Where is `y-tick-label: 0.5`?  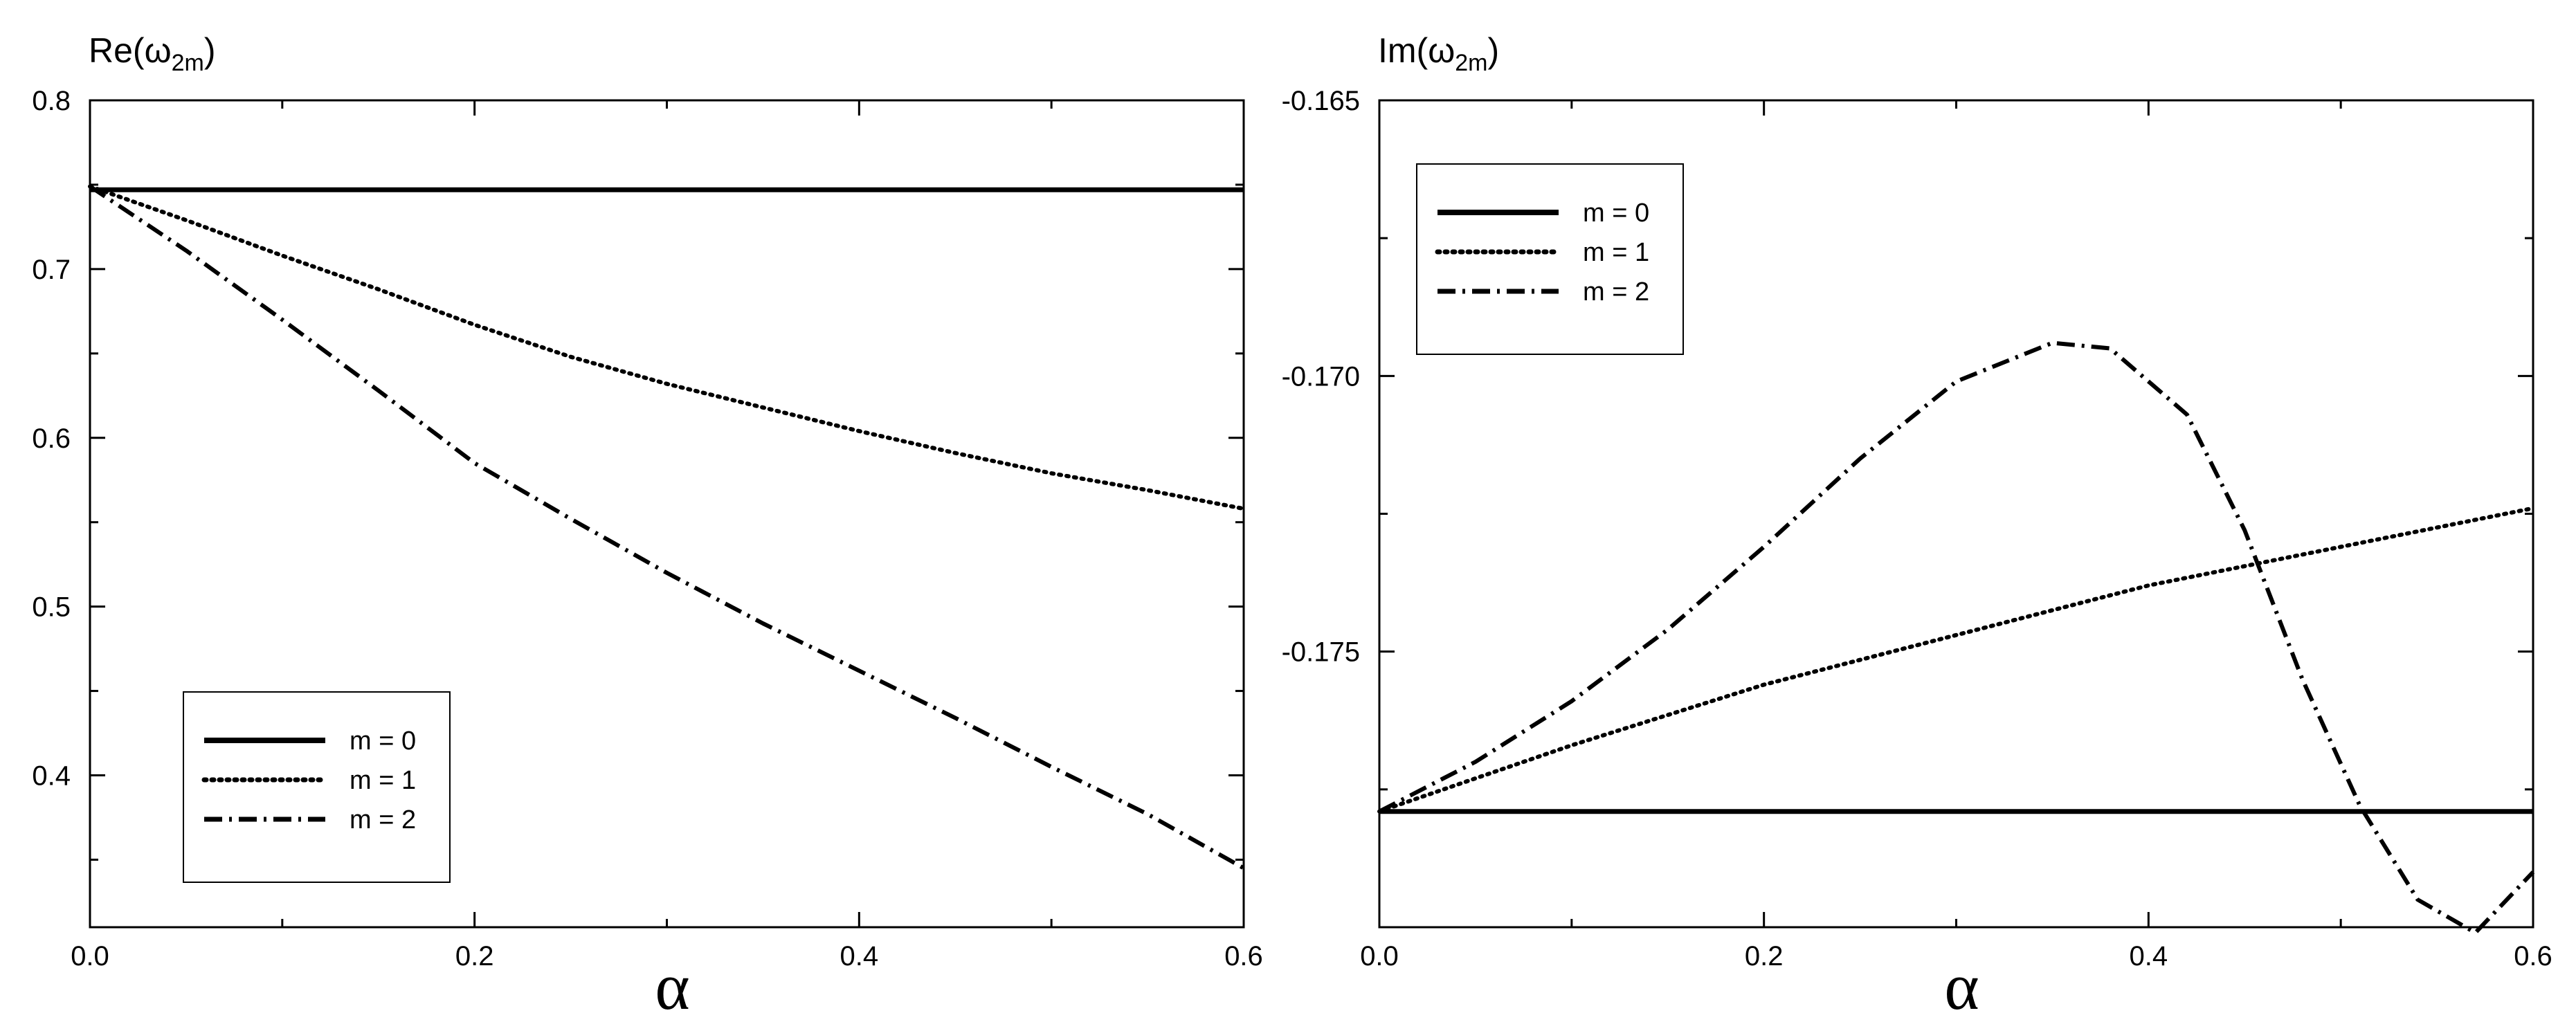 y-tick-label: 0.5 is located at coordinates (51, 607).